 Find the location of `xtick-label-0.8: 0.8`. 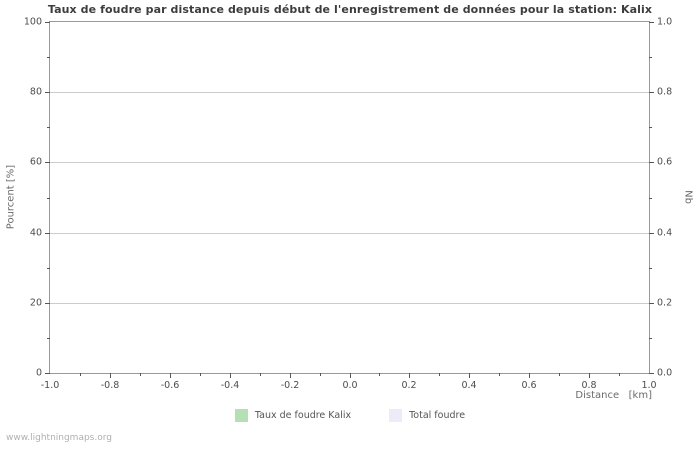

xtick-label-0.8: 0.8 is located at coordinates (589, 385).